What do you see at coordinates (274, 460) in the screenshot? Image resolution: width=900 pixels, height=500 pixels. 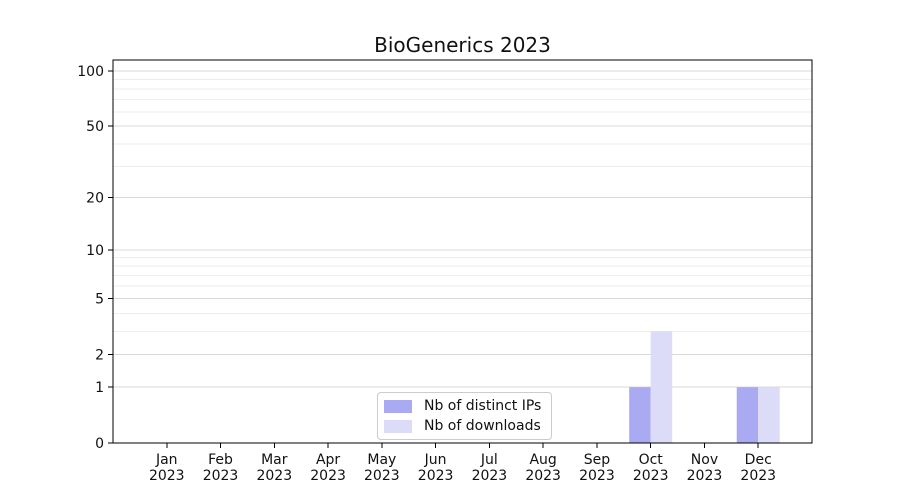 I see `x-tick-label-month: Mar` at bounding box center [274, 460].